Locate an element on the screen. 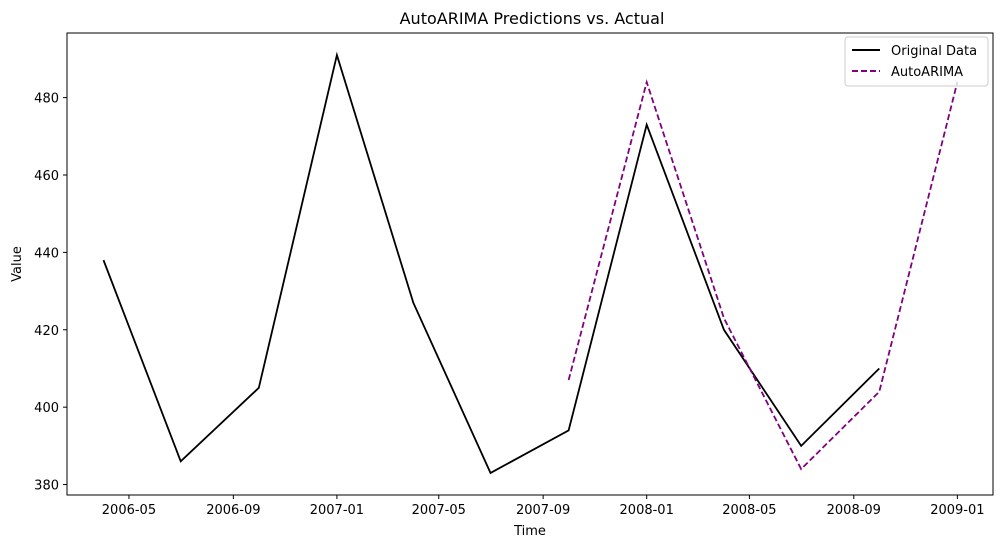 The height and width of the screenshot is (547, 1005). y-tick-label: 480 is located at coordinates (46, 99).